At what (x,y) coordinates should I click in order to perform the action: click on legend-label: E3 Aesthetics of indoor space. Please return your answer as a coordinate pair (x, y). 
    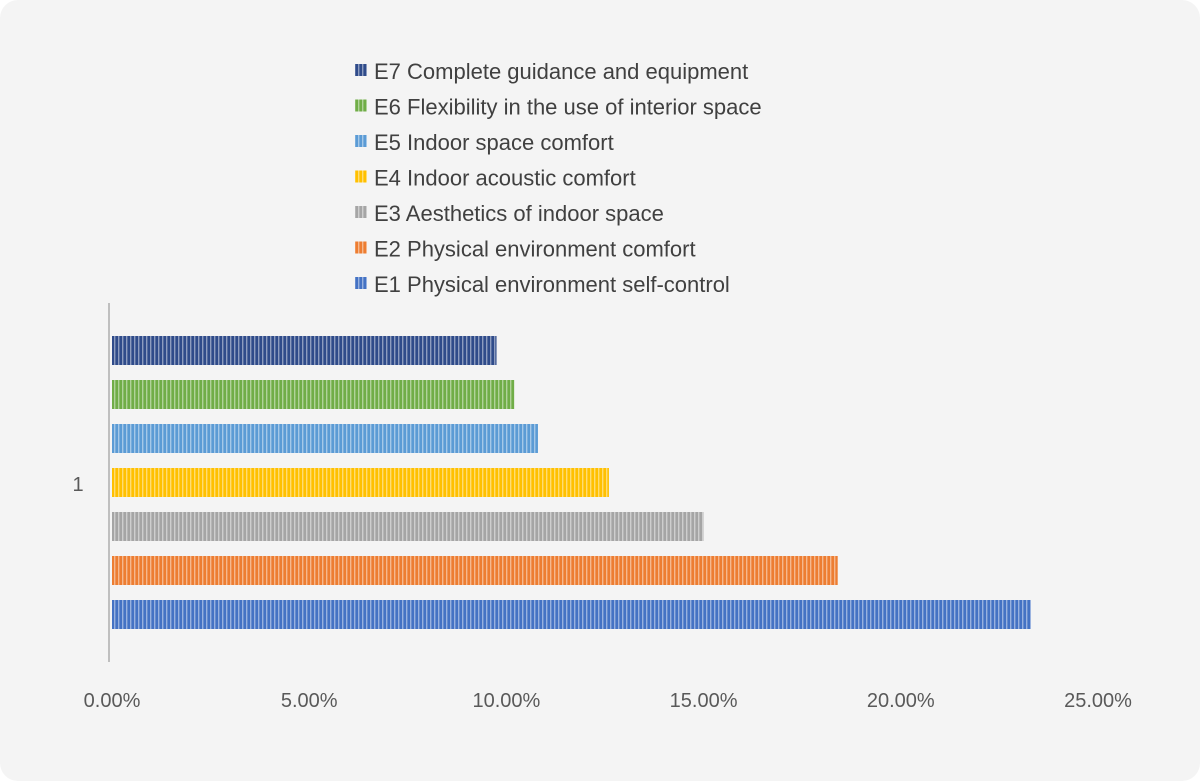
    Looking at the image, I should click on (519, 213).